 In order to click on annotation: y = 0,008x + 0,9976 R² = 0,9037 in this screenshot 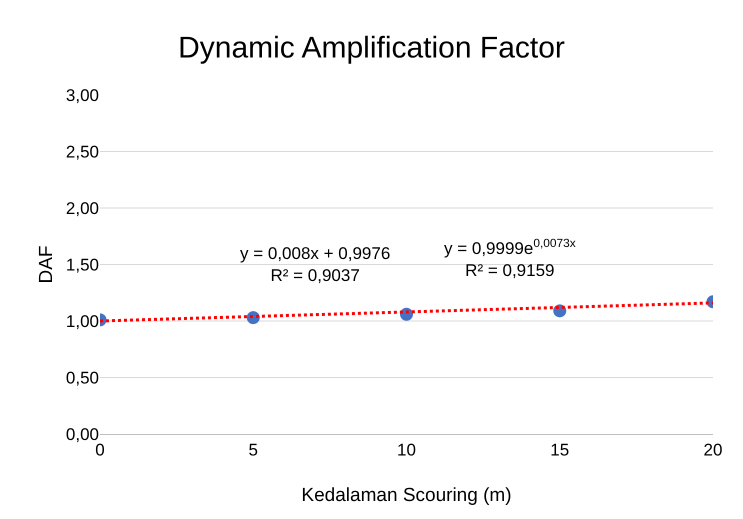, I will do `click(315, 265)`.